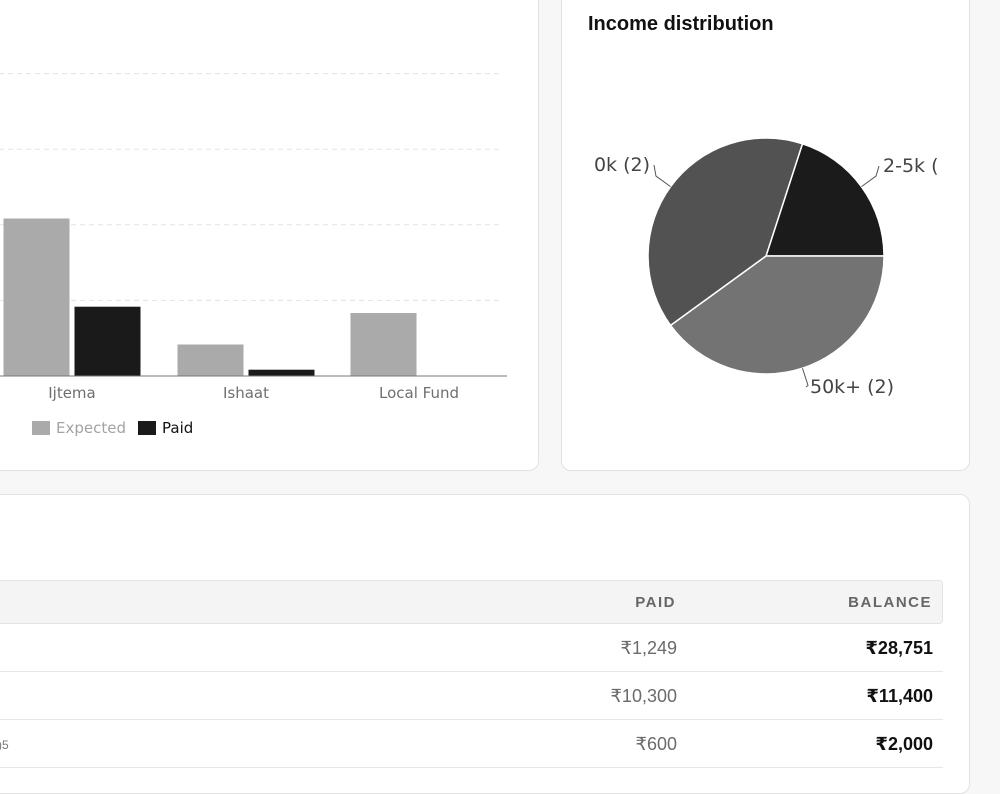 The height and width of the screenshot is (794, 1000). Describe the element at coordinates (177, 428) in the screenshot. I see `legend-label-paid: Paid` at that location.